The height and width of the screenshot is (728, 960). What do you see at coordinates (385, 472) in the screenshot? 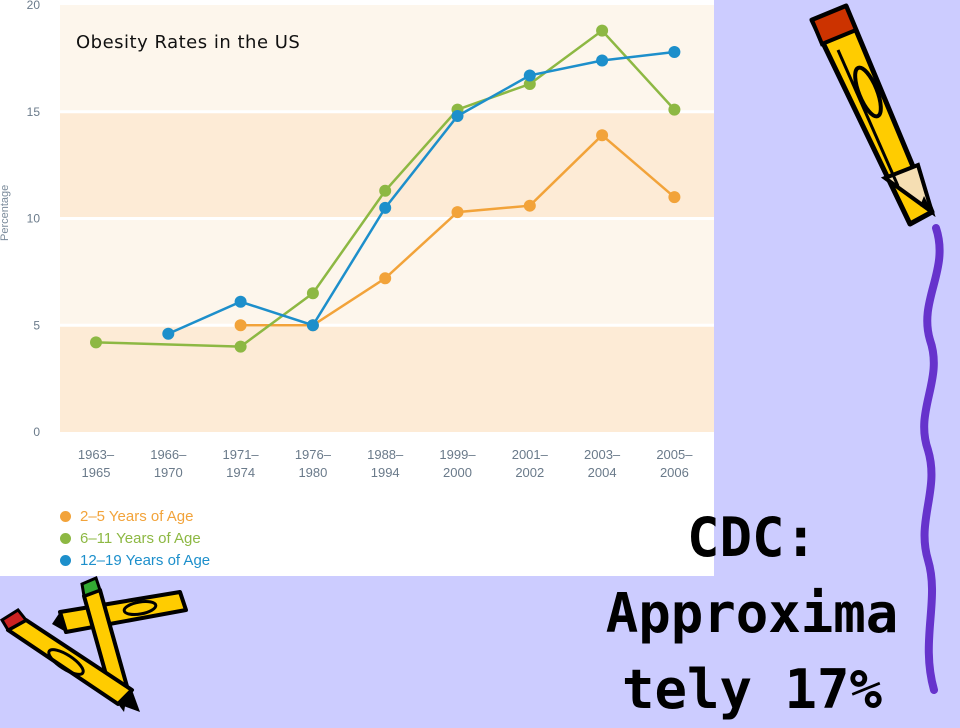
I see `x-tick-label: 1994` at bounding box center [385, 472].